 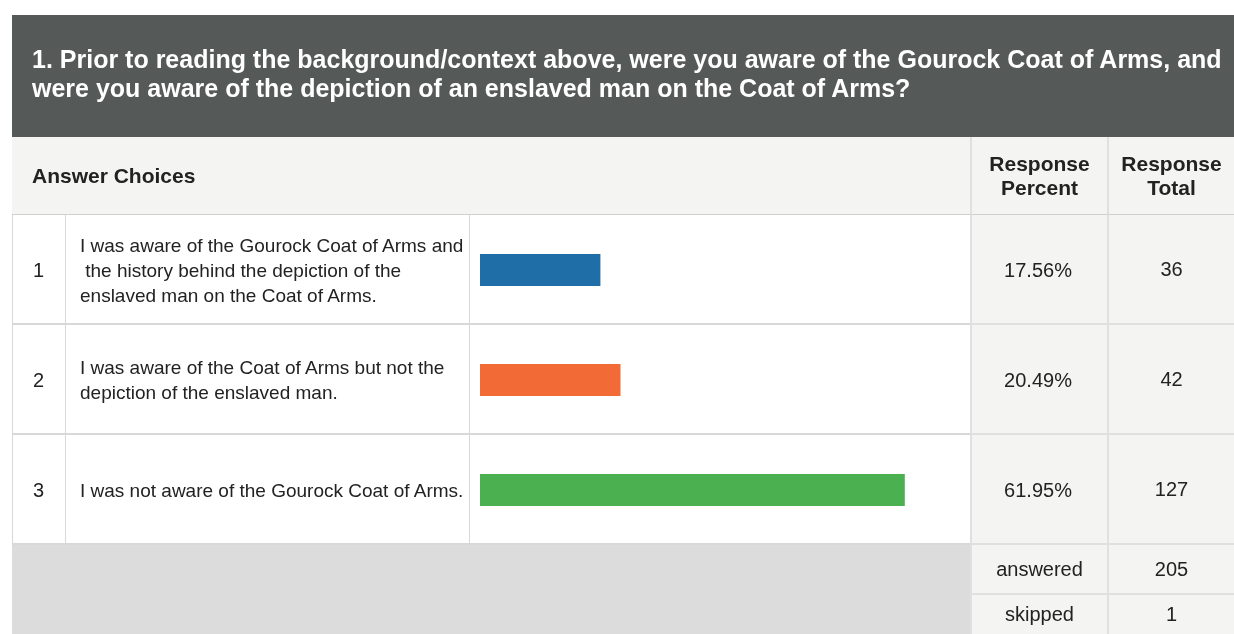 I want to click on data-label: 20.49%, so click(x=1038, y=380).